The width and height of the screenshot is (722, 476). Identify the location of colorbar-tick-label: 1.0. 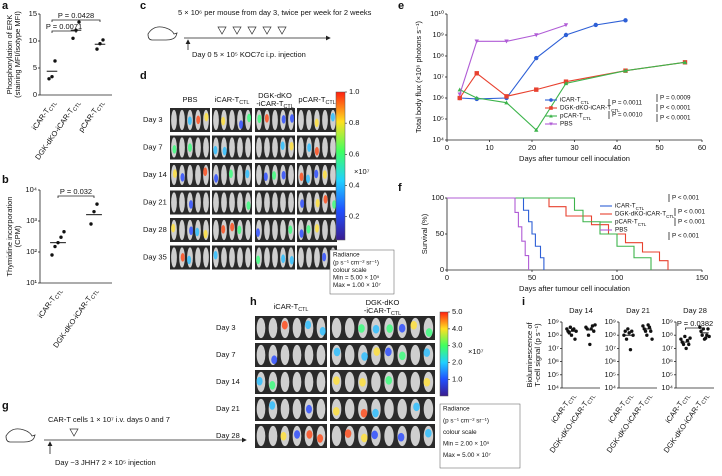
(457, 378).